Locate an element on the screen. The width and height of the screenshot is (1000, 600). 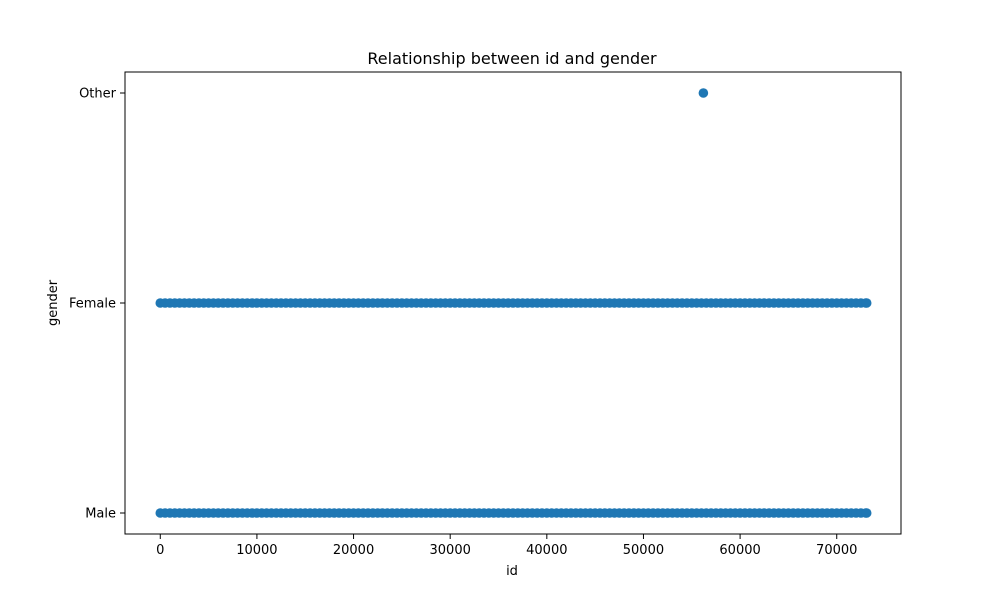
x-tick-label: 30000 is located at coordinates (450, 550).